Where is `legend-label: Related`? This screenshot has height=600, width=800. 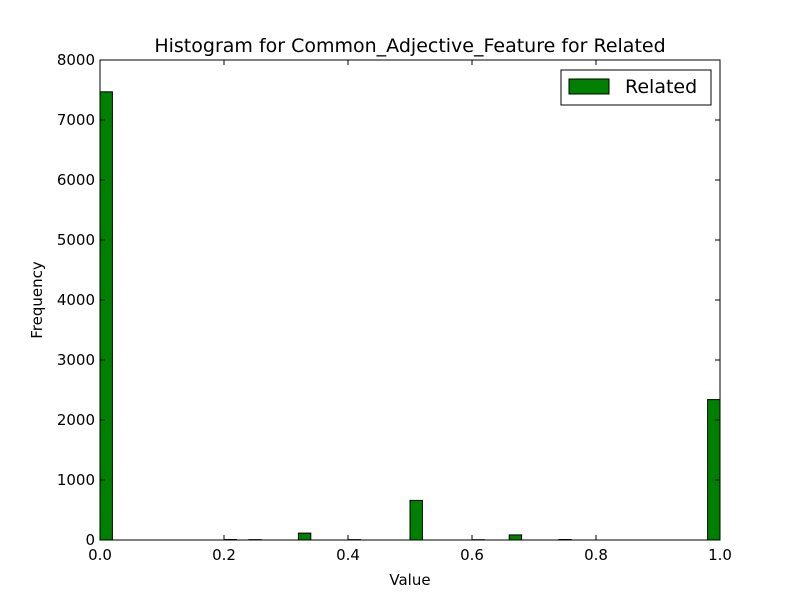 legend-label: Related is located at coordinates (661, 87).